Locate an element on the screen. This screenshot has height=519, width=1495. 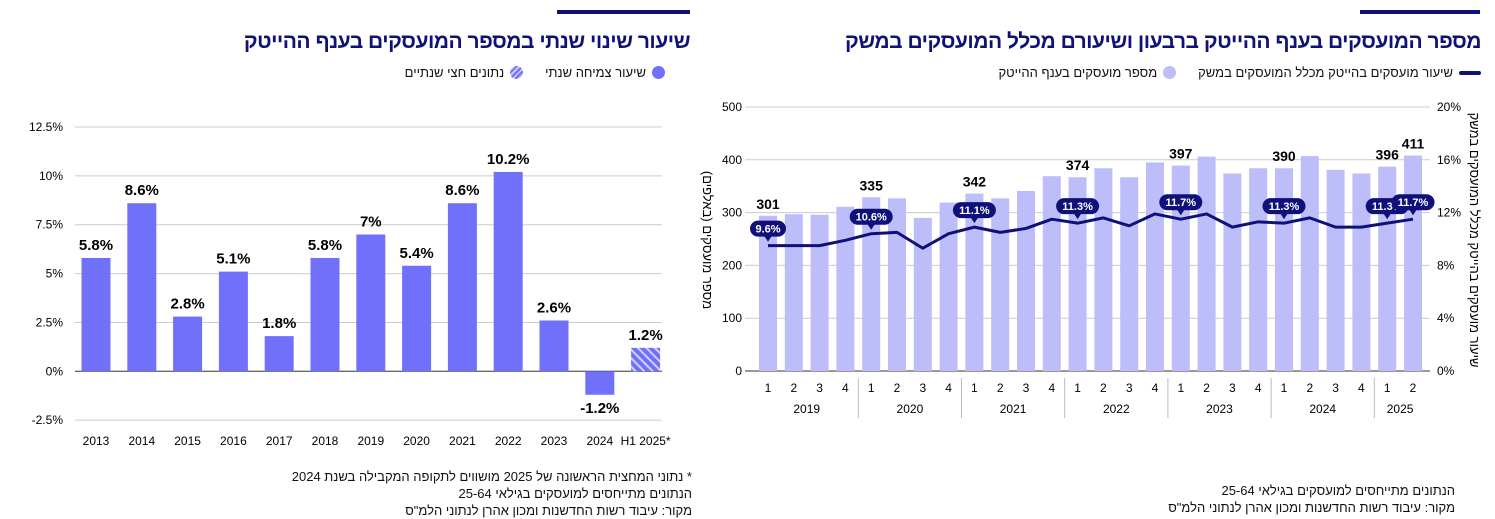
right-top-accent-bar is located at coordinates (1420, 12).